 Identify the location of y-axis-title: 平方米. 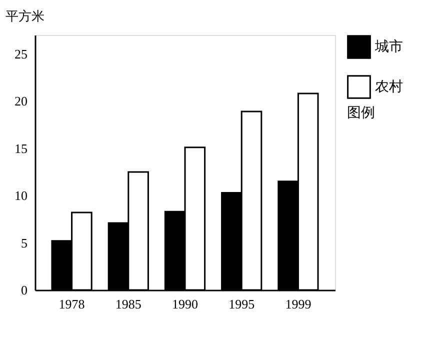
(25, 16).